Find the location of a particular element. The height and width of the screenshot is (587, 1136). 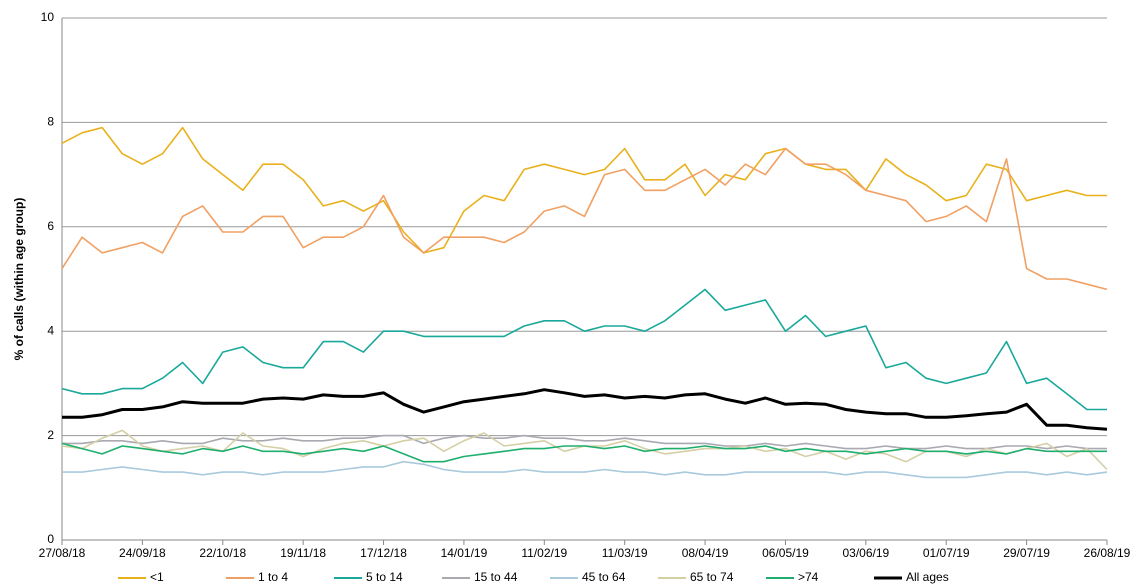

legend-label: >74 is located at coordinates (808, 577).